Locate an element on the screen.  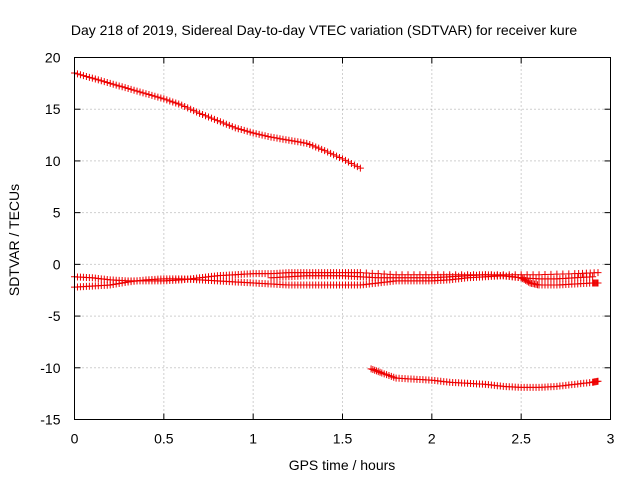
series-sat-mid-lower is located at coordinates (336, 281).